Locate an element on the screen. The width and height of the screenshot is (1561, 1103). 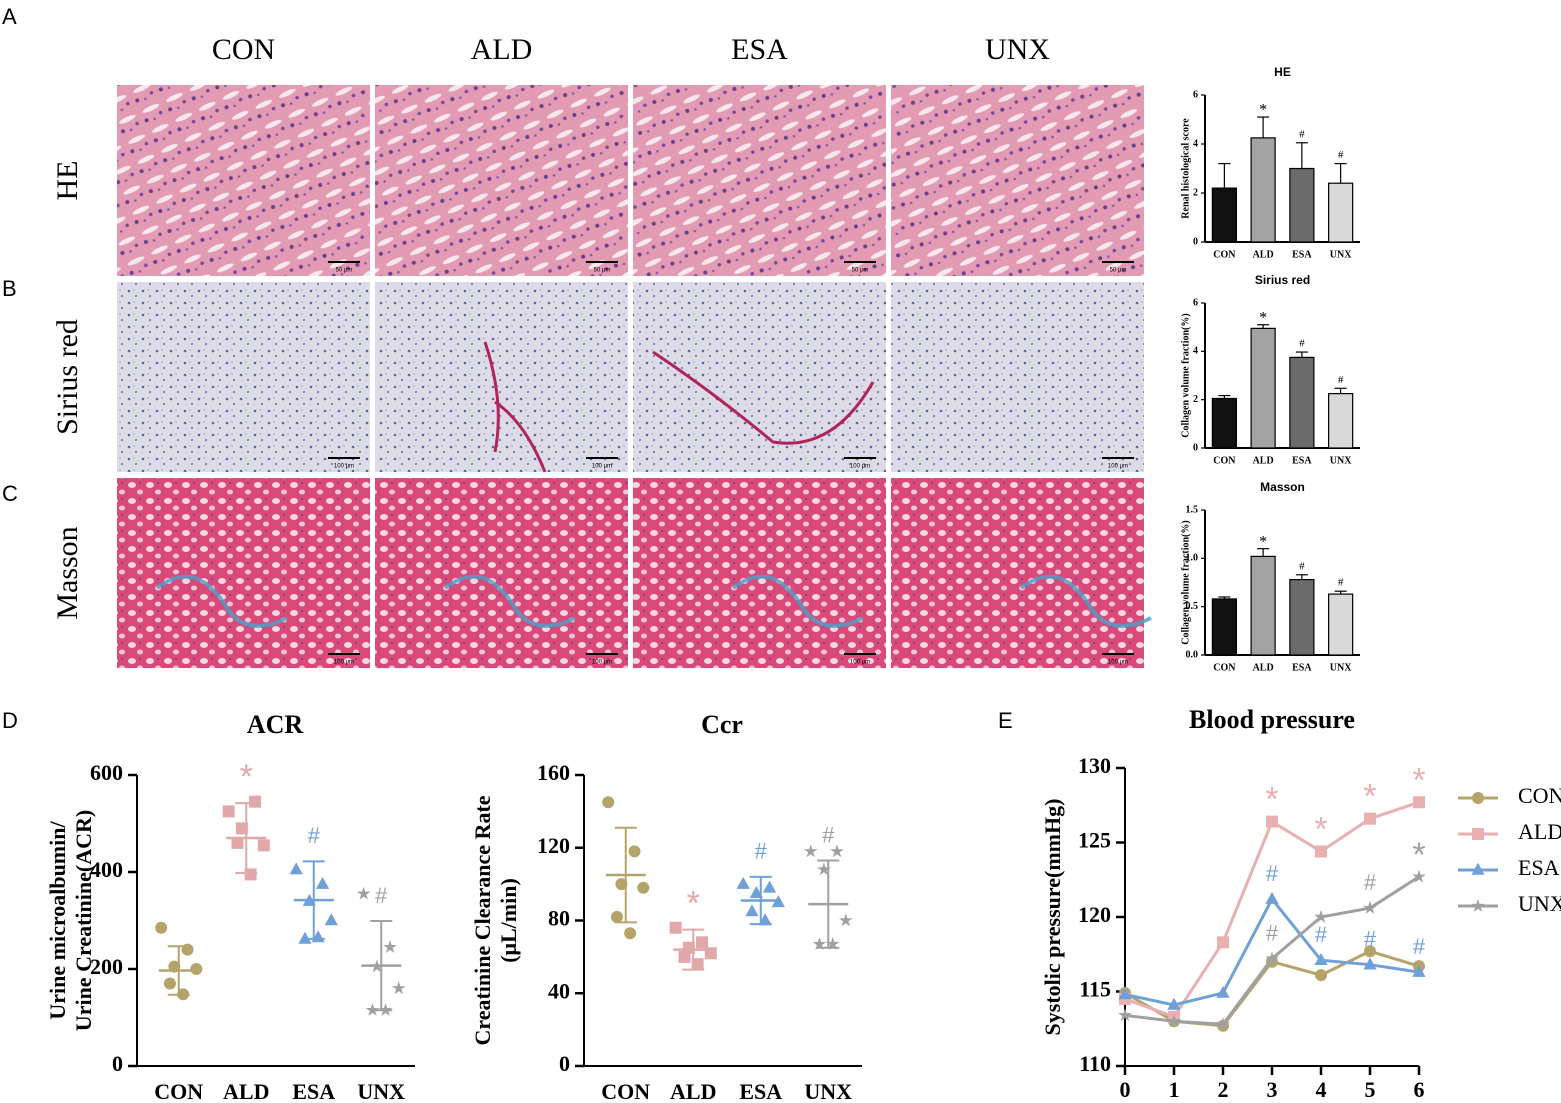
legend-label: CON is located at coordinates (1539, 795).